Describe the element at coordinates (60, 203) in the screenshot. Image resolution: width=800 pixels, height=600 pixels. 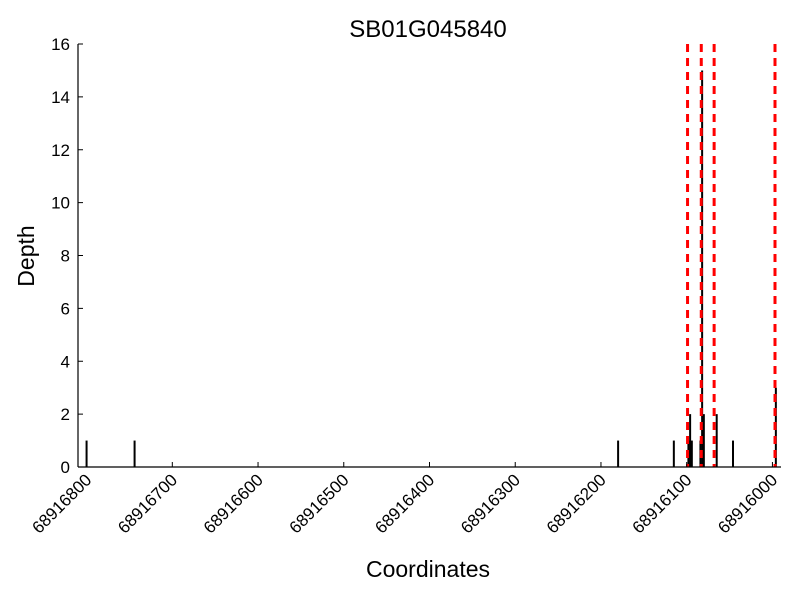
I see `y-tick-label-5: 10` at that location.